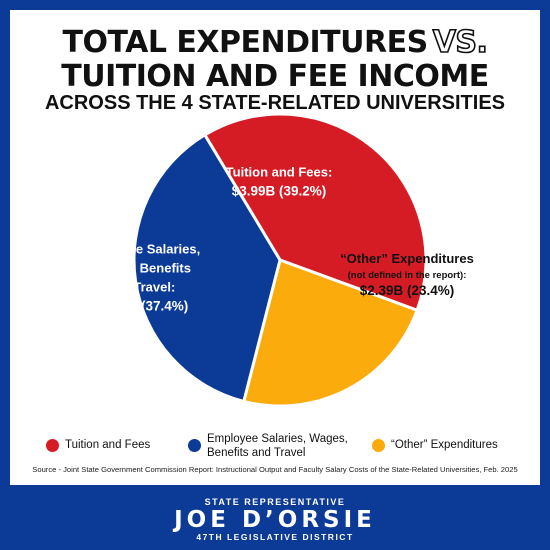 The width and height of the screenshot is (550, 550). What do you see at coordinates (407, 258) in the screenshot?
I see `slice-label-other-line1: “Other” Expenditures` at bounding box center [407, 258].